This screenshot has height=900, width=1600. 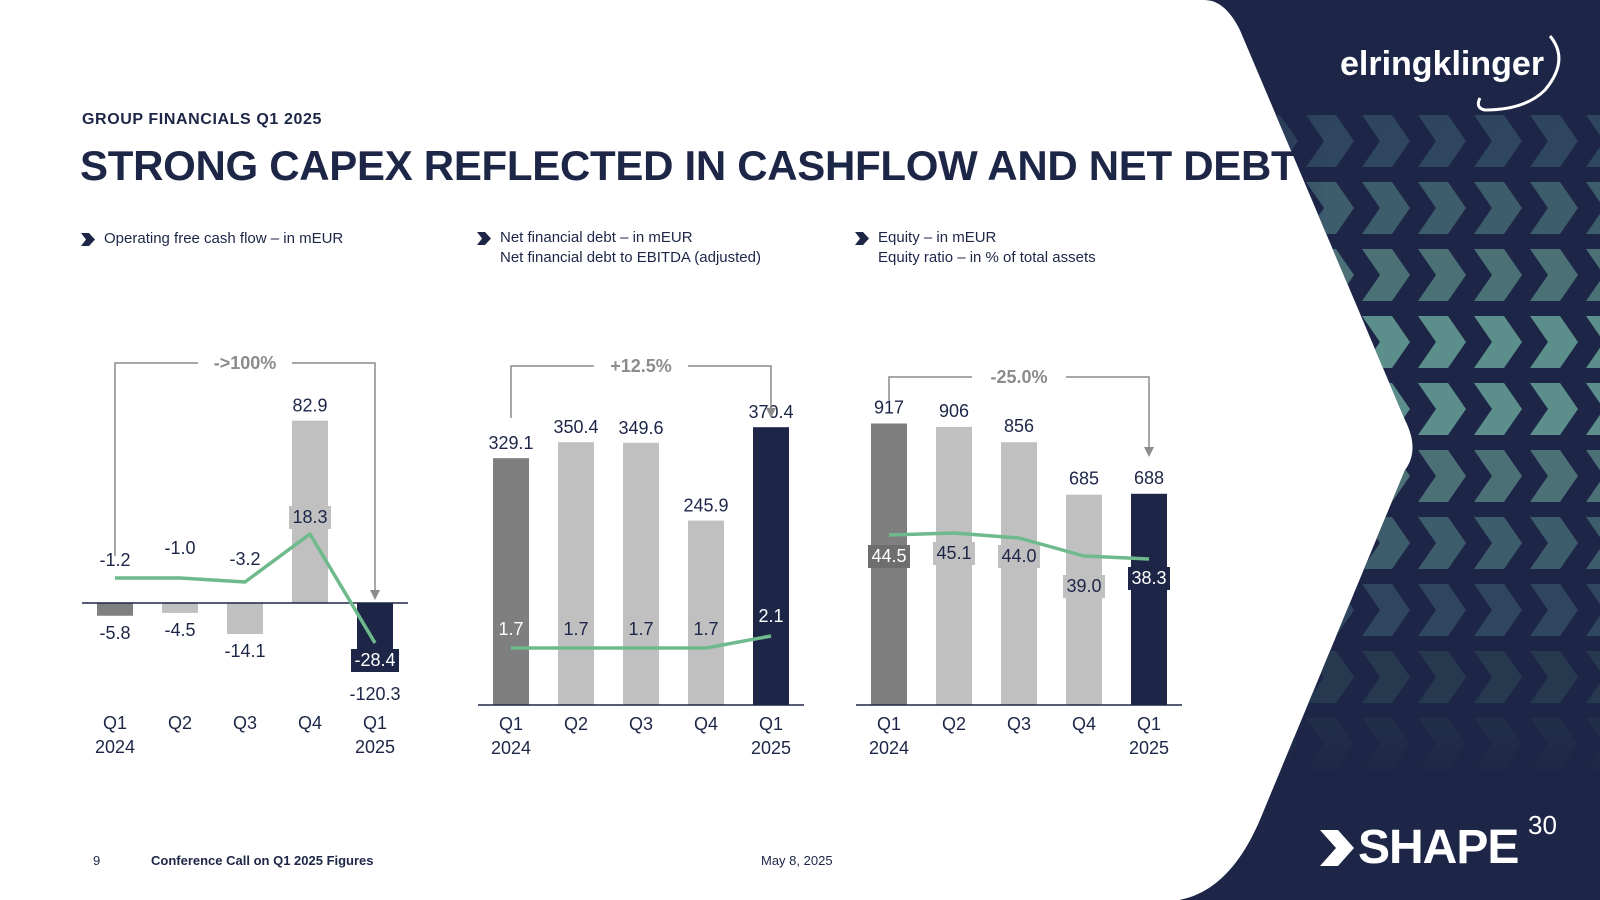 What do you see at coordinates (596, 237) in the screenshot?
I see `chart2-legend-line1: Net financial debt – in mEUR` at bounding box center [596, 237].